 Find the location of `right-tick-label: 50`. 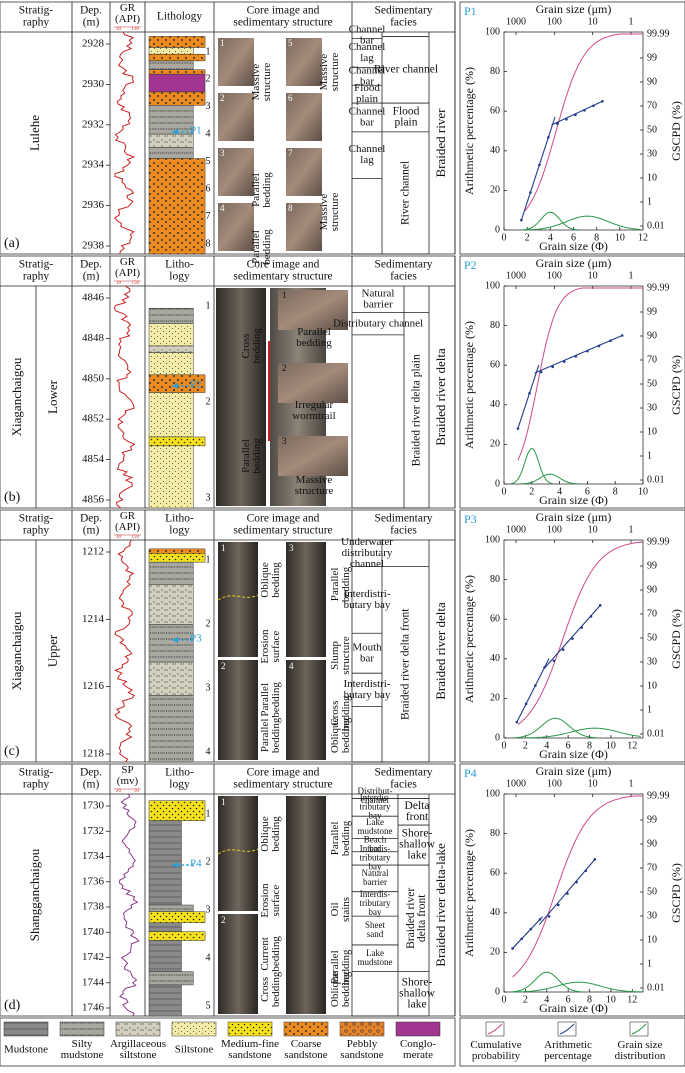

right-tick-label: 50 is located at coordinates (652, 129).